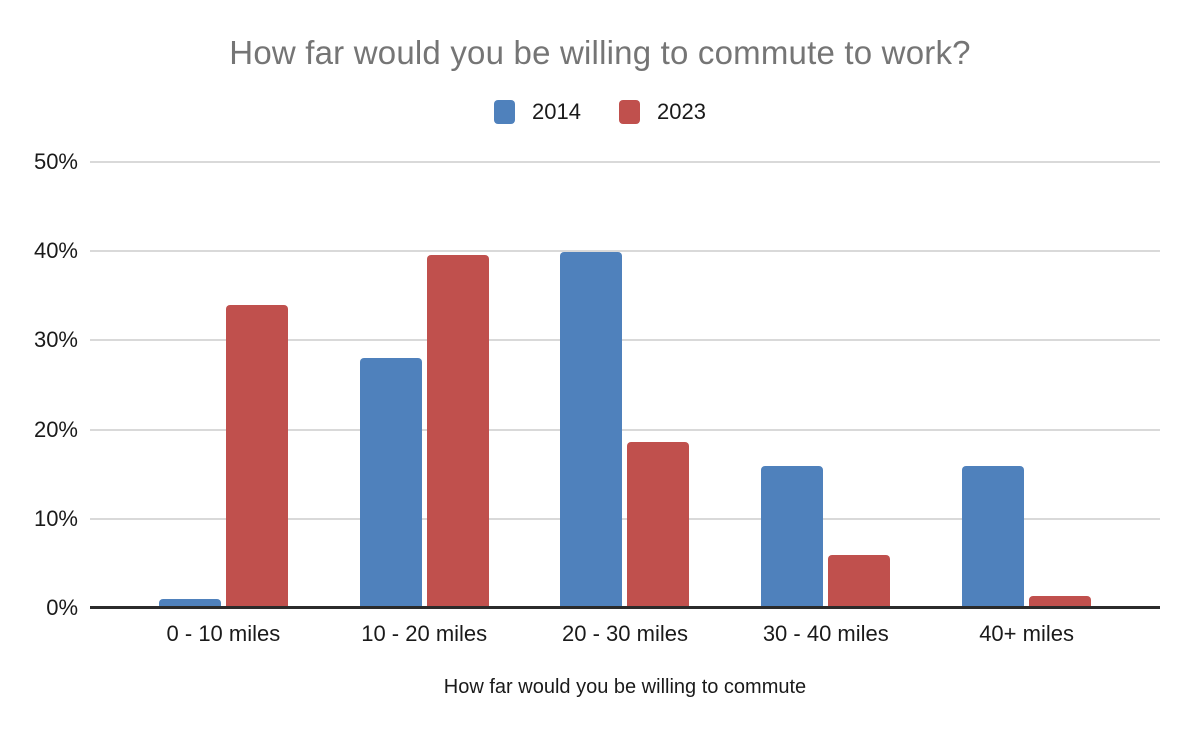 The width and height of the screenshot is (1200, 742). Describe the element at coordinates (625, 429) in the screenshot. I see `gridline-20%` at that location.